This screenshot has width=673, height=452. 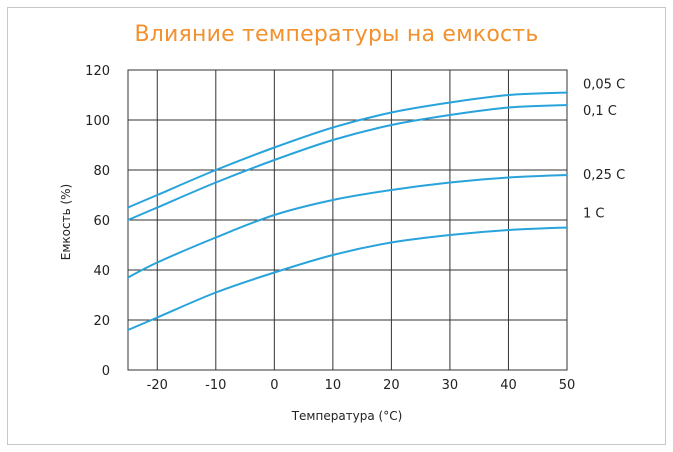 What do you see at coordinates (101, 221) in the screenshot?
I see `y-tick-label: 60` at bounding box center [101, 221].